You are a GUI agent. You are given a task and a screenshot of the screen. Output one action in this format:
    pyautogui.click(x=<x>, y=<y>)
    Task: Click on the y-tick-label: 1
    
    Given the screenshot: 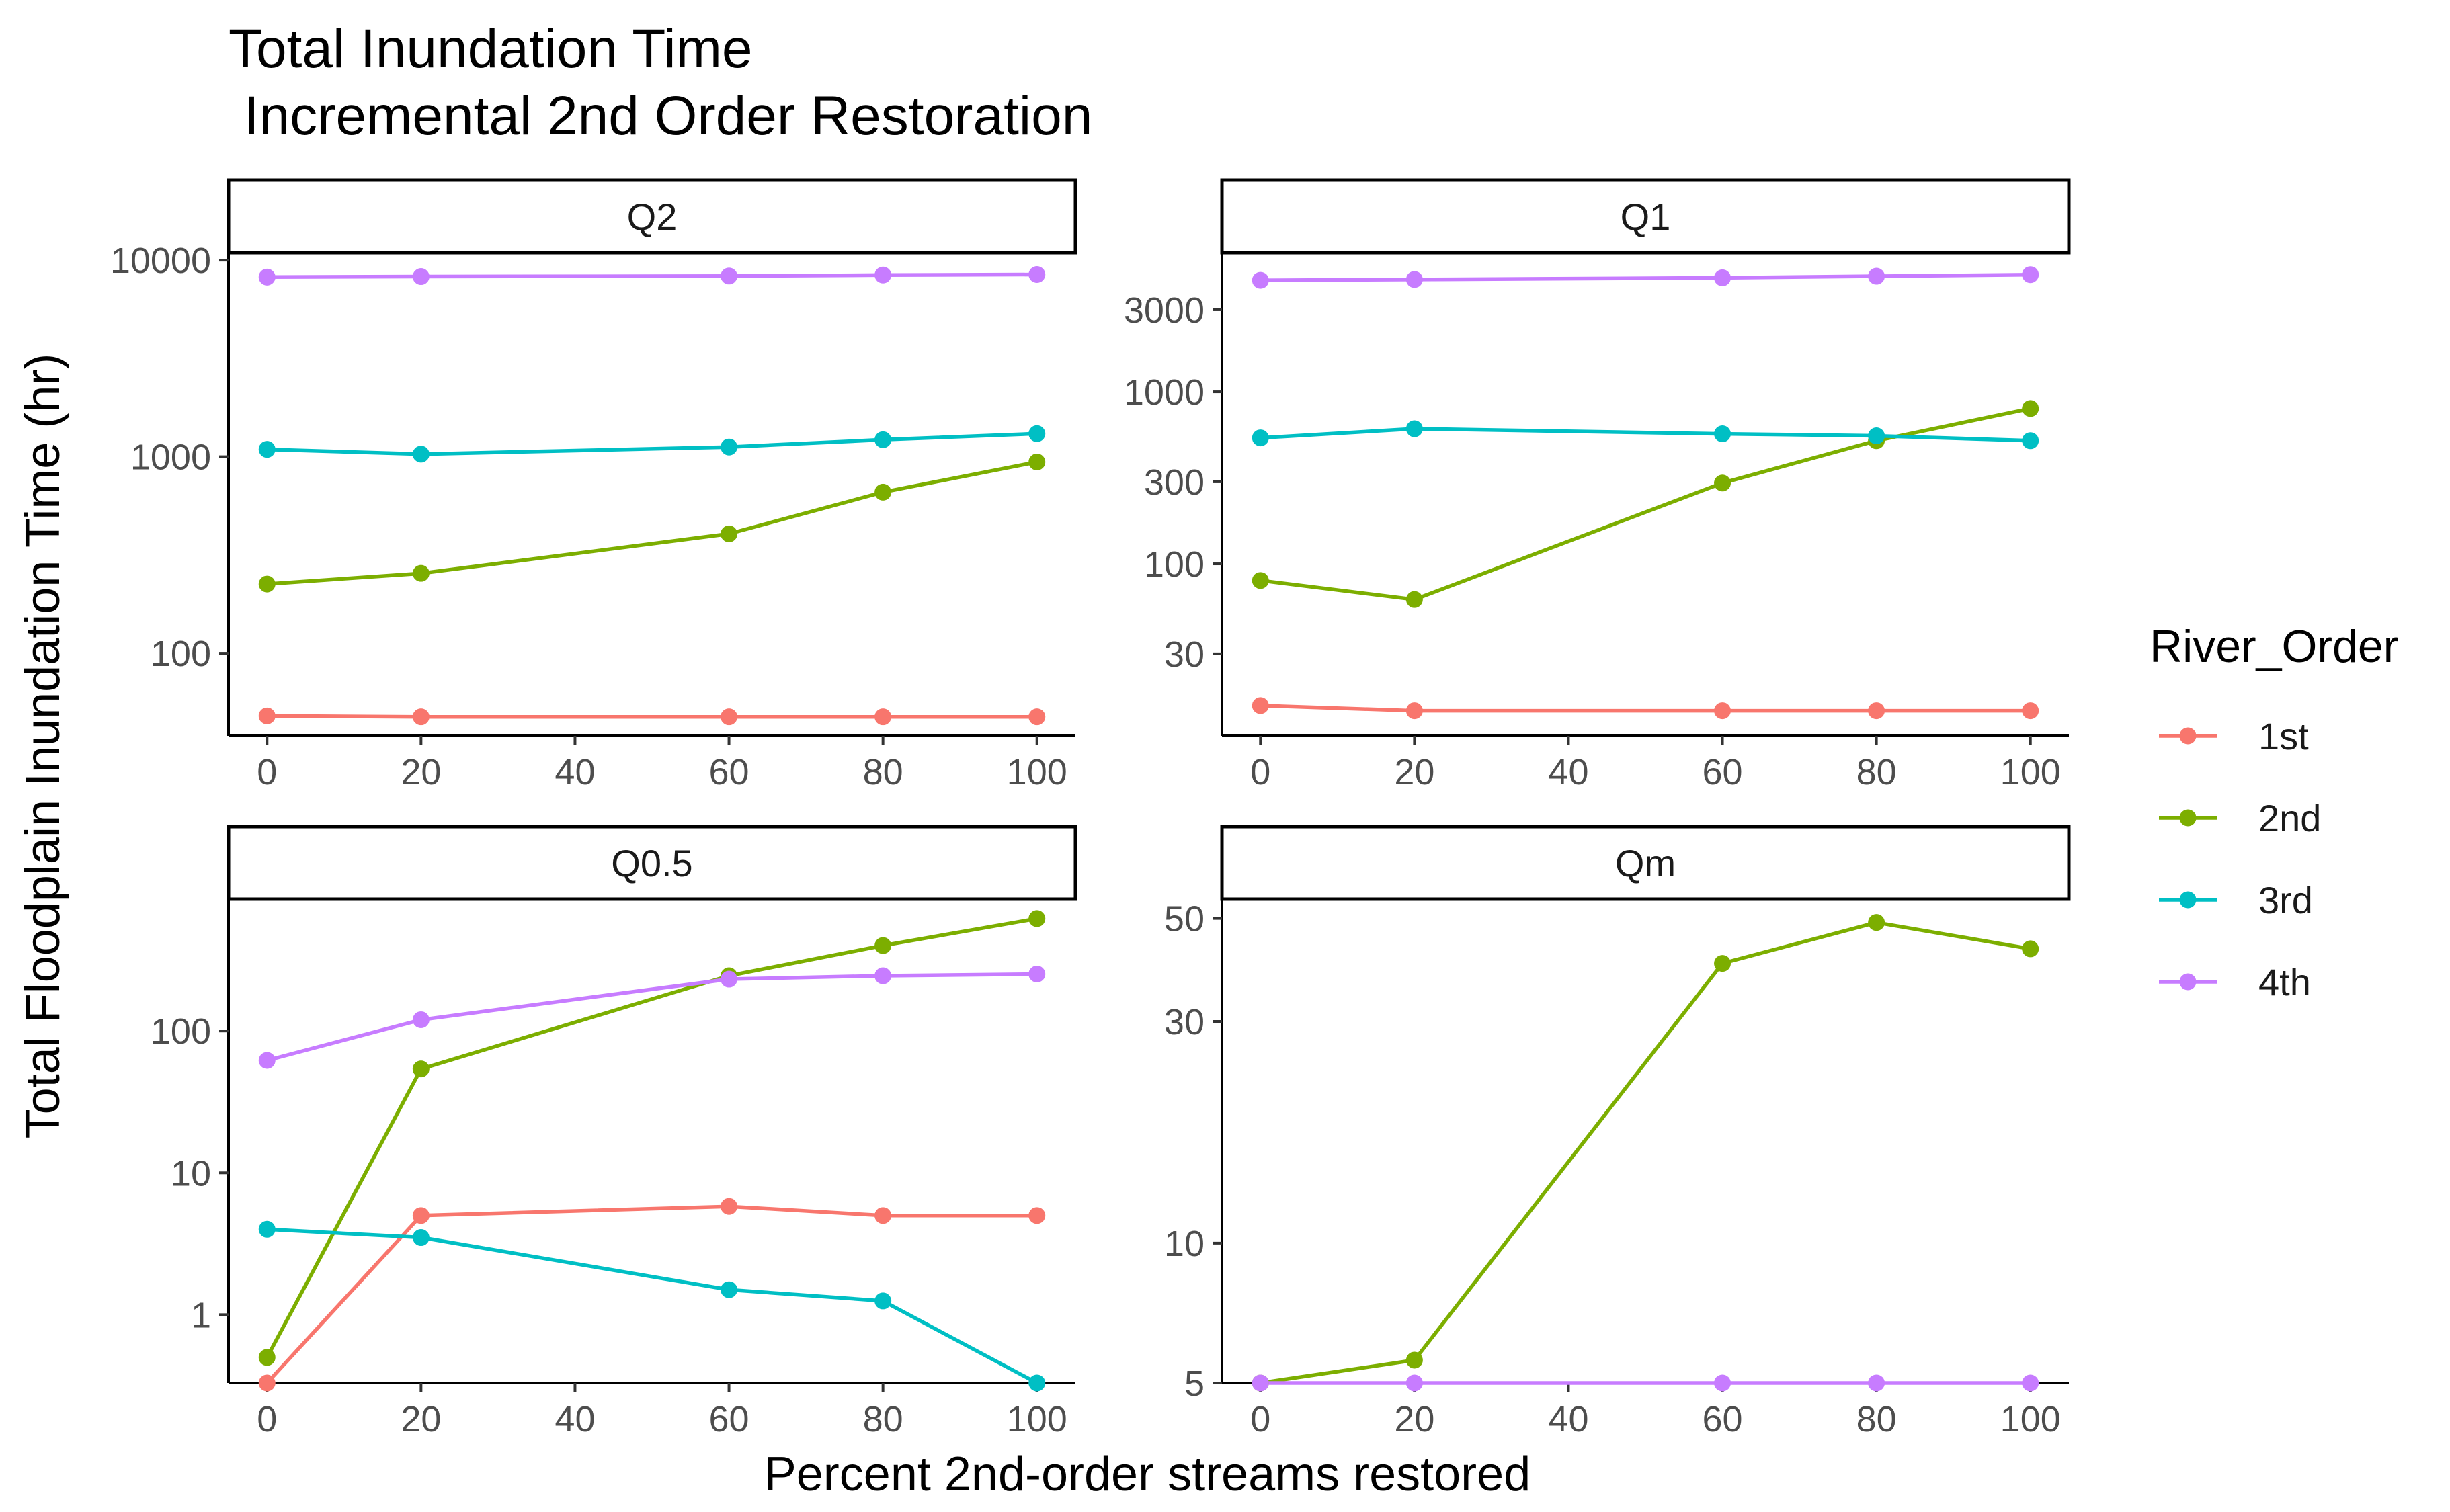 What is the action you would take?
    pyautogui.click(x=201, y=1315)
    